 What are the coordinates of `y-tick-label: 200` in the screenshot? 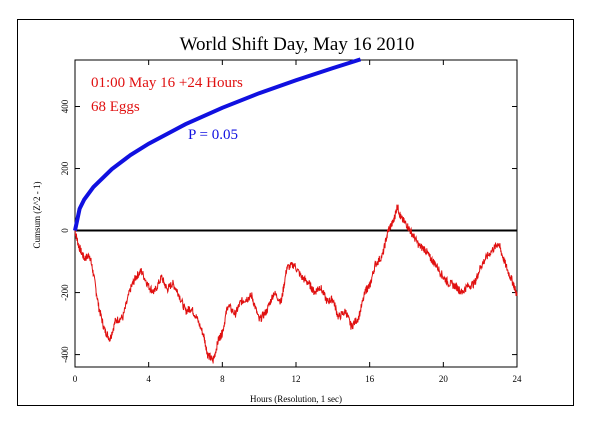 It's located at (65, 168).